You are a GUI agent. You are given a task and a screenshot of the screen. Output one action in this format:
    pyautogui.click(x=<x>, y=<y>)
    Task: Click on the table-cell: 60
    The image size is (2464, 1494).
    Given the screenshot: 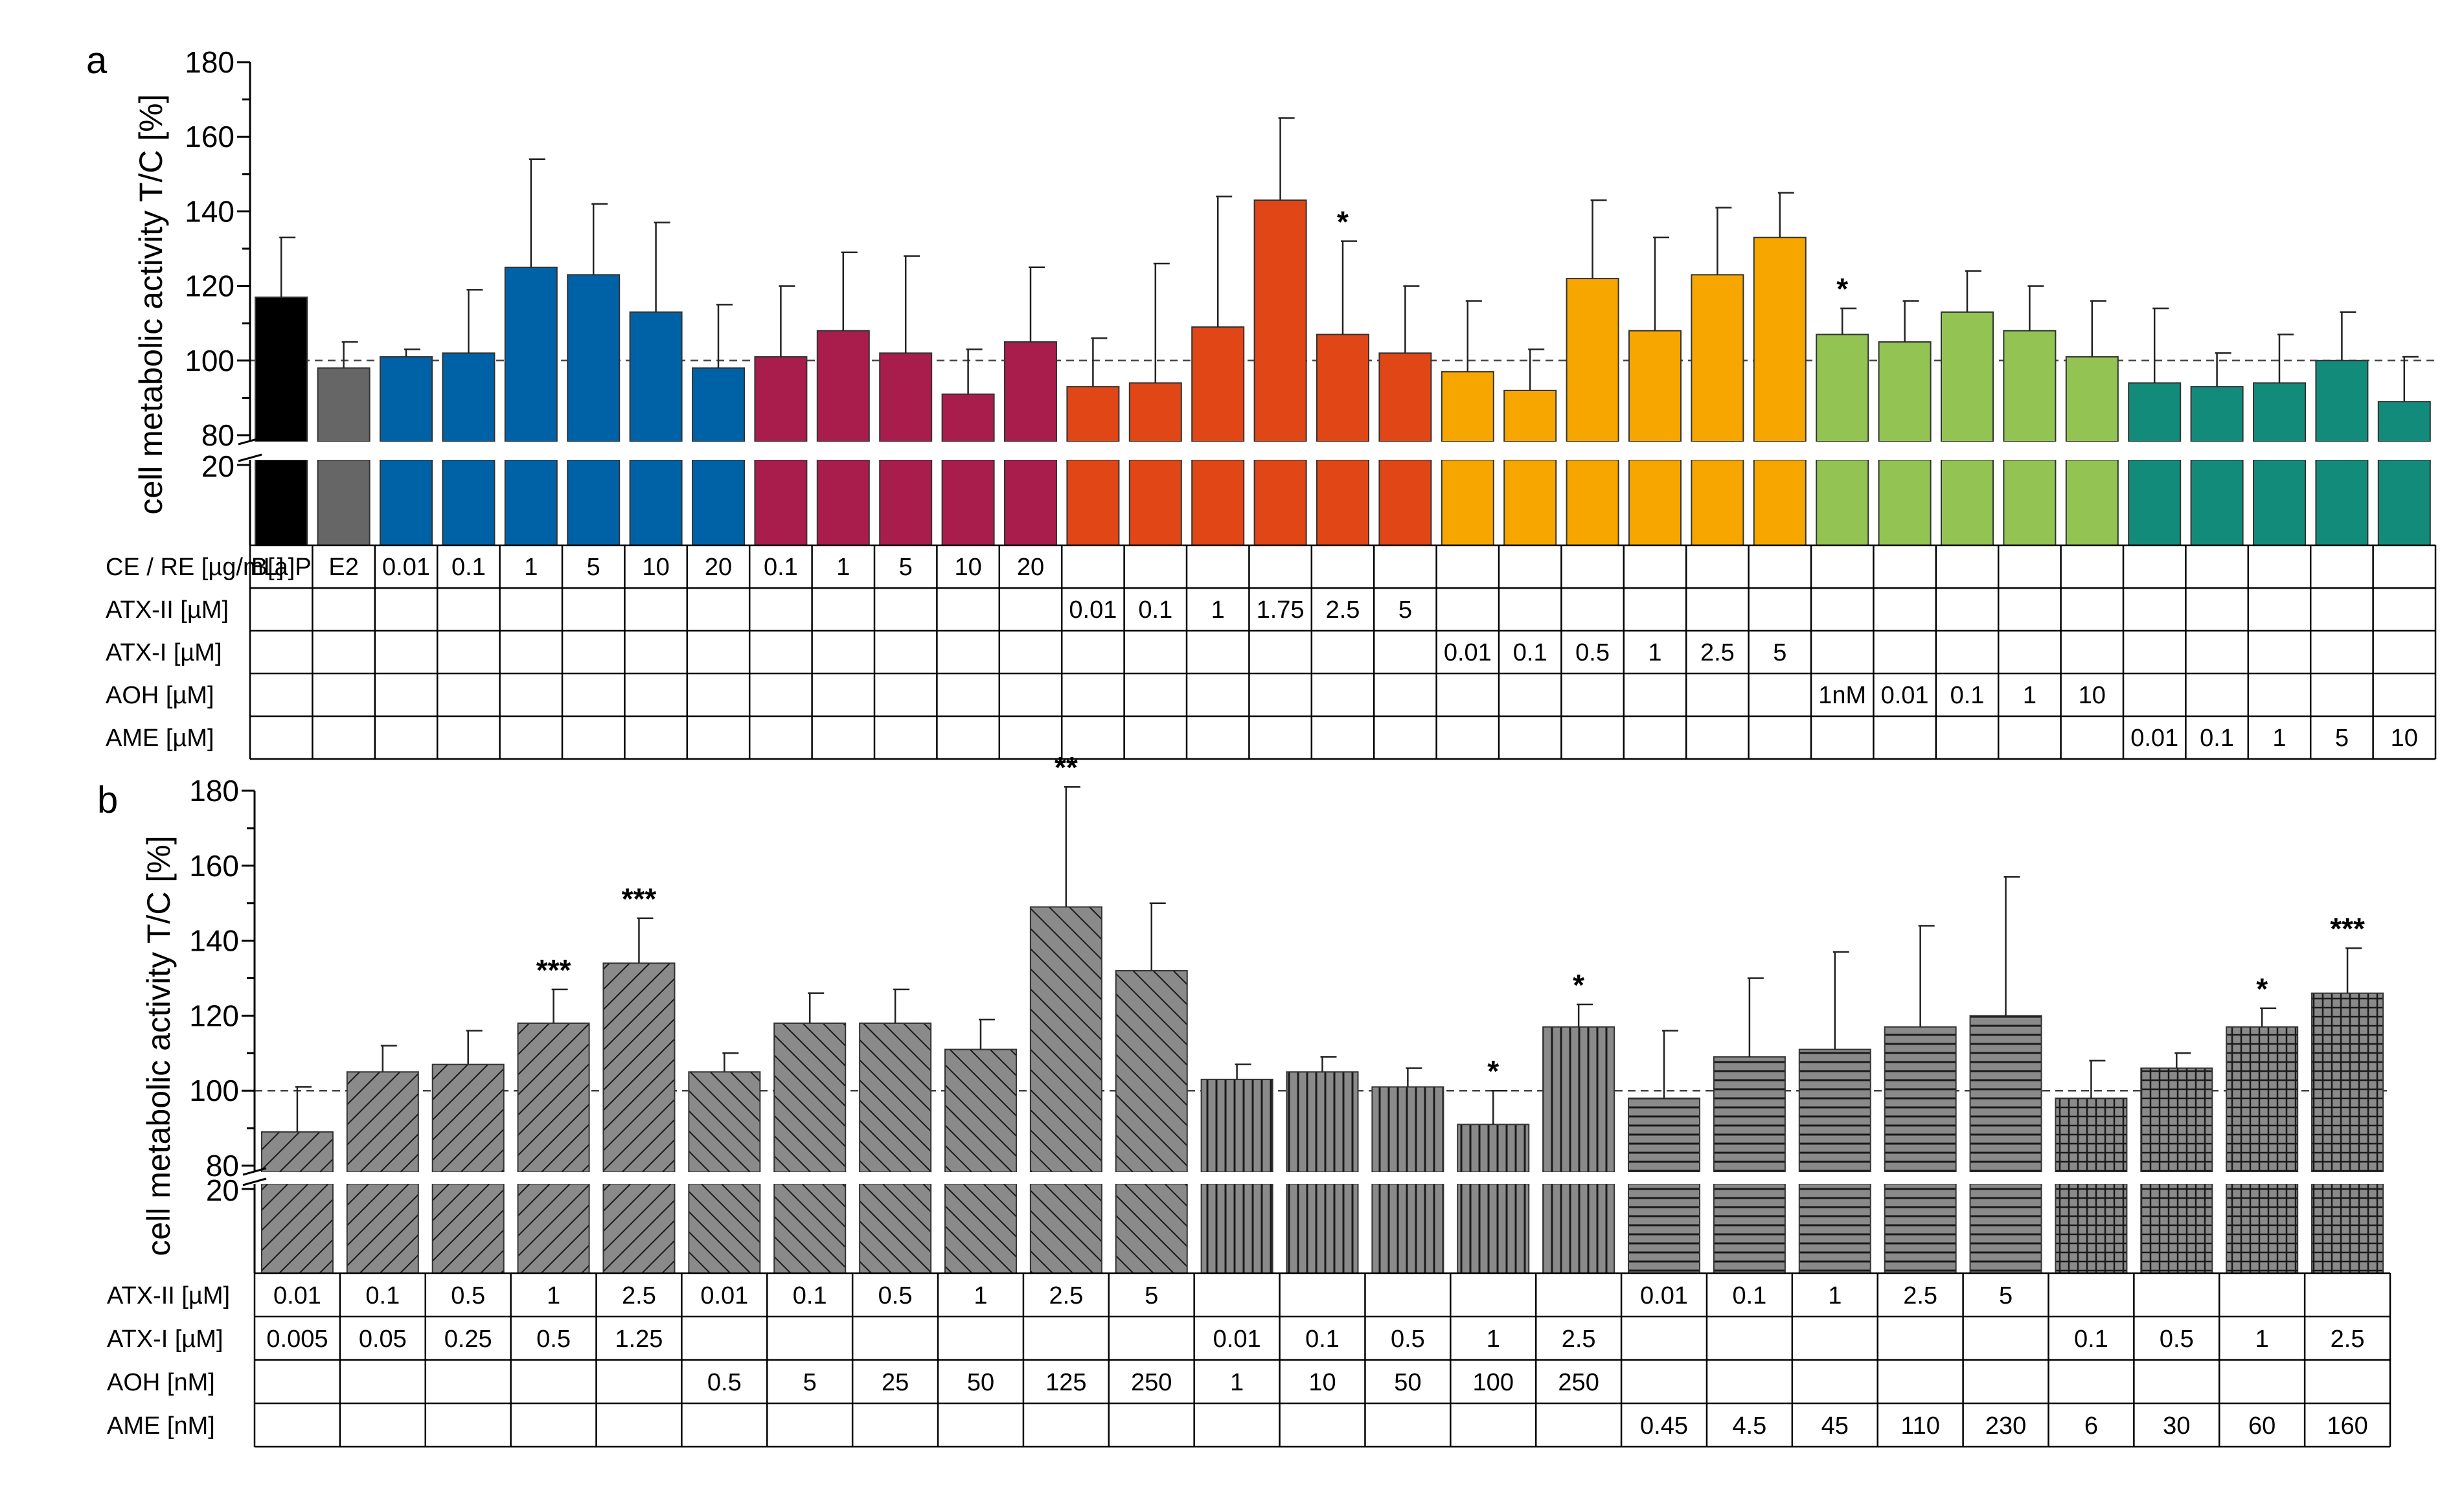 What is the action you would take?
    pyautogui.click(x=2262, y=1426)
    